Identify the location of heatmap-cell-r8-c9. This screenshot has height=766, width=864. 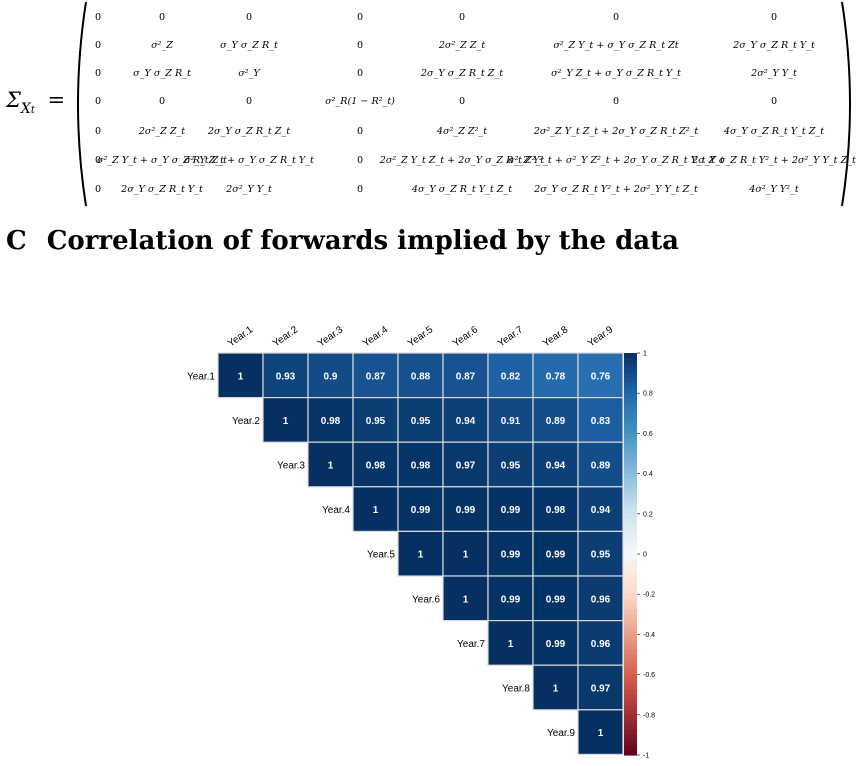
(600, 687).